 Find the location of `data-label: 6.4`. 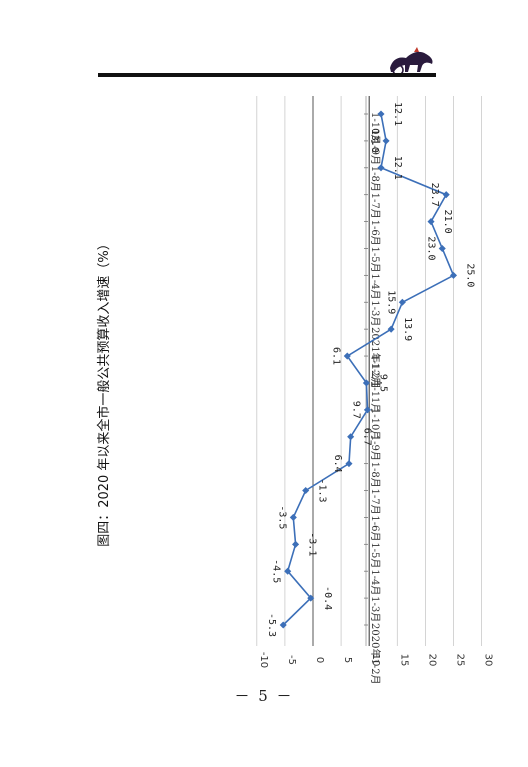

data-label: 6.4 is located at coordinates (337, 464).